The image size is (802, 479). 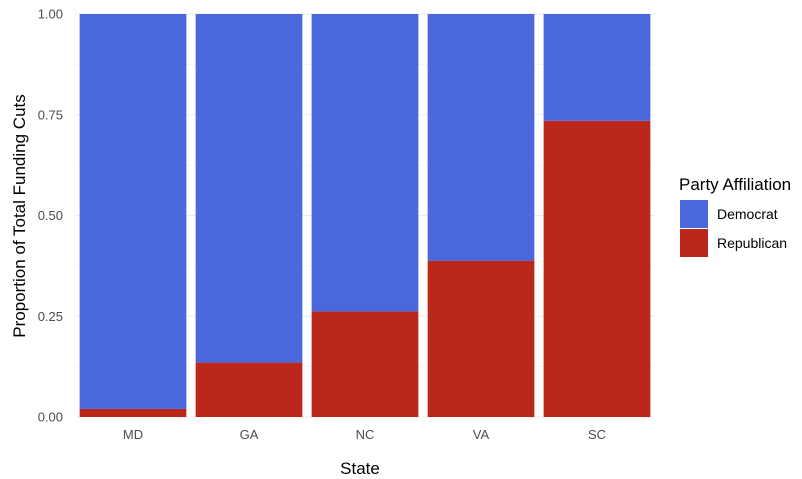 I want to click on y-tick-label: 1.00, so click(x=50, y=14).